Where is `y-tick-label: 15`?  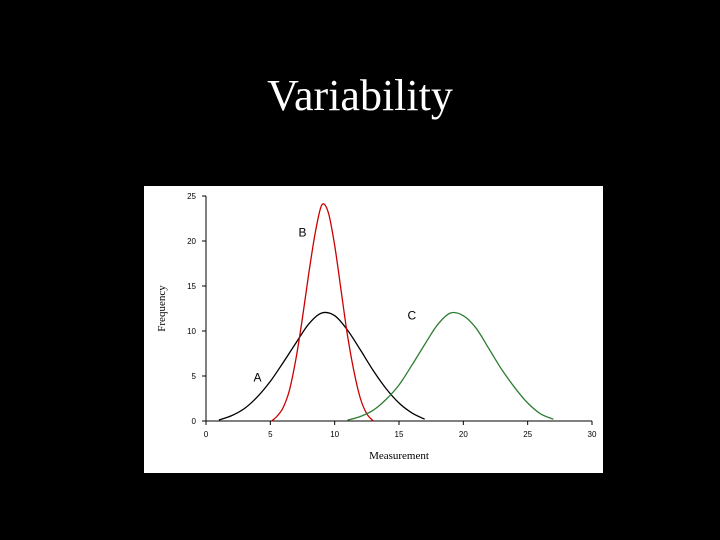 y-tick-label: 15 is located at coordinates (191, 286).